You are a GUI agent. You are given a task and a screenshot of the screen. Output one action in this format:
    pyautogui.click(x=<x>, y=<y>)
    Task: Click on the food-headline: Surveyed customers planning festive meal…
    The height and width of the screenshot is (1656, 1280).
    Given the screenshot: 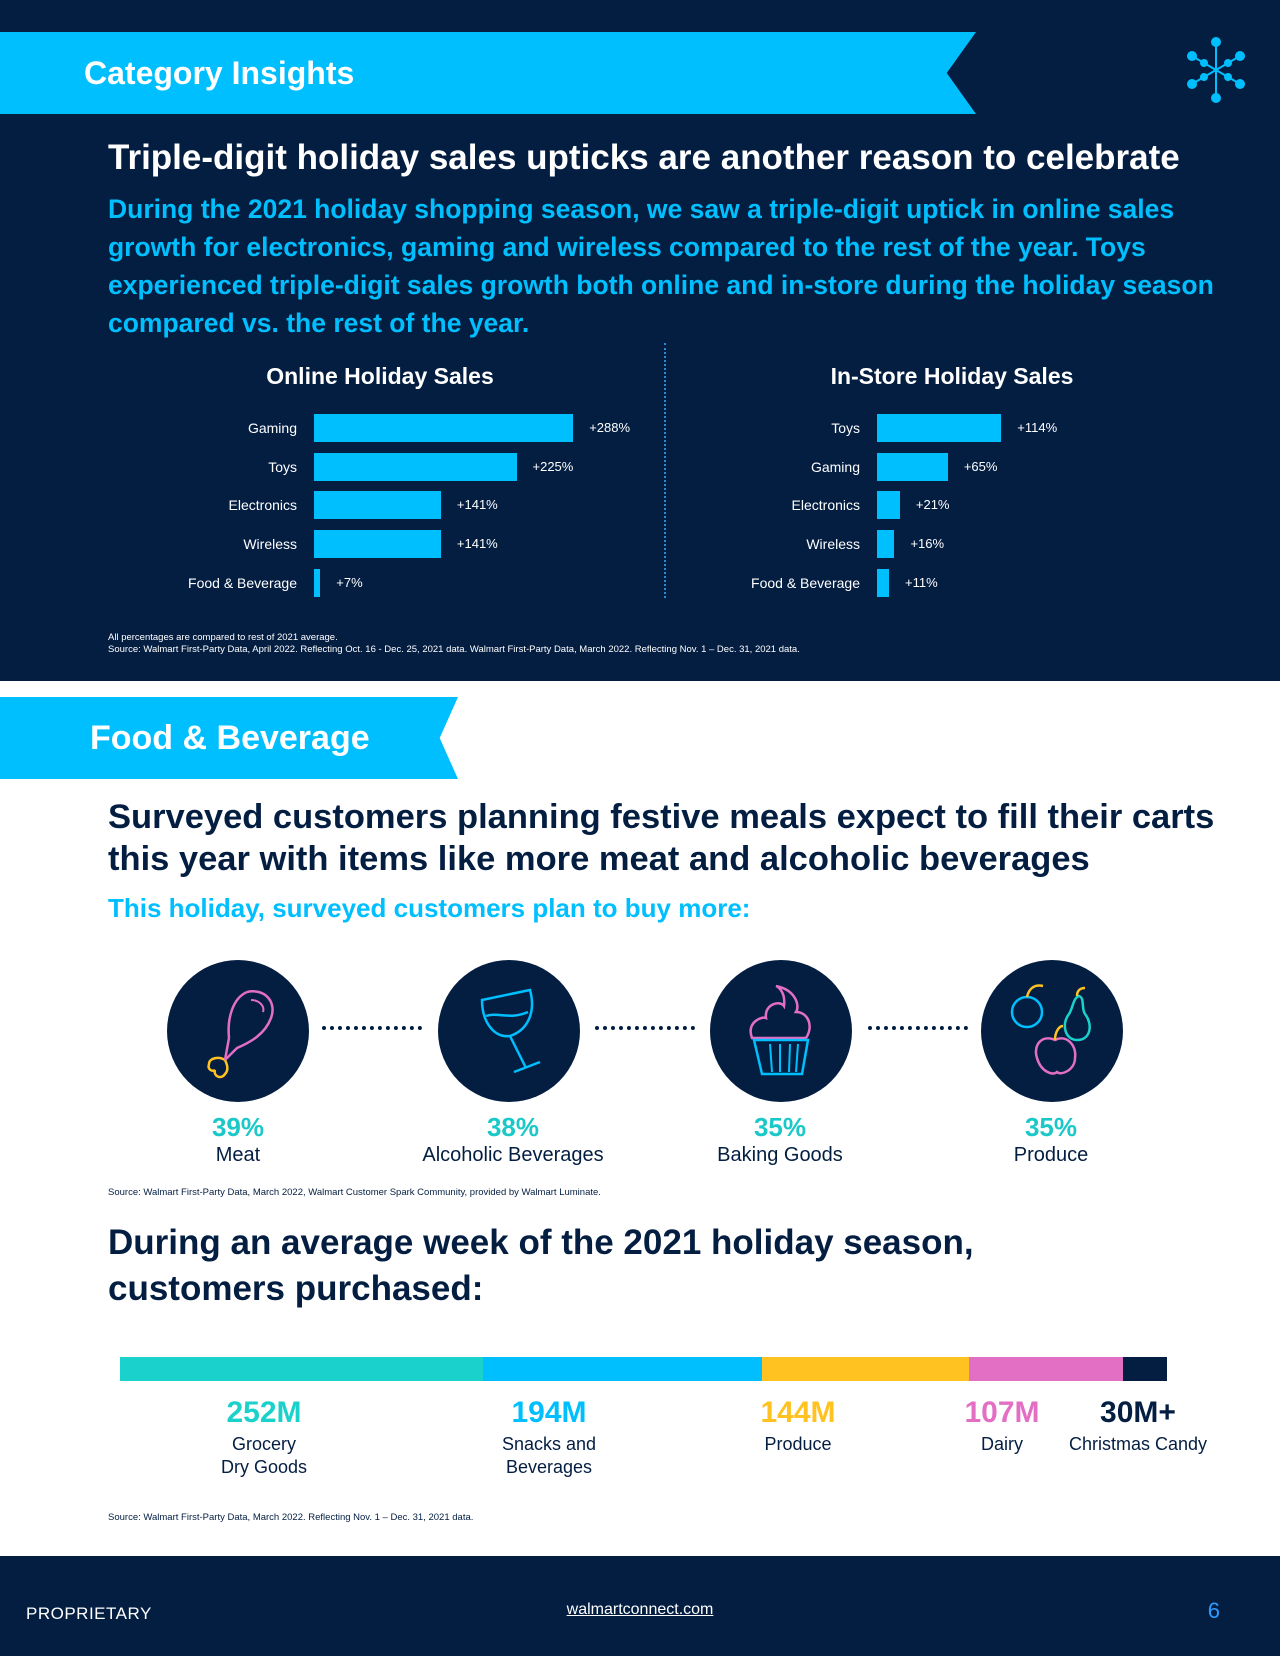 What is the action you would take?
    pyautogui.click(x=661, y=838)
    